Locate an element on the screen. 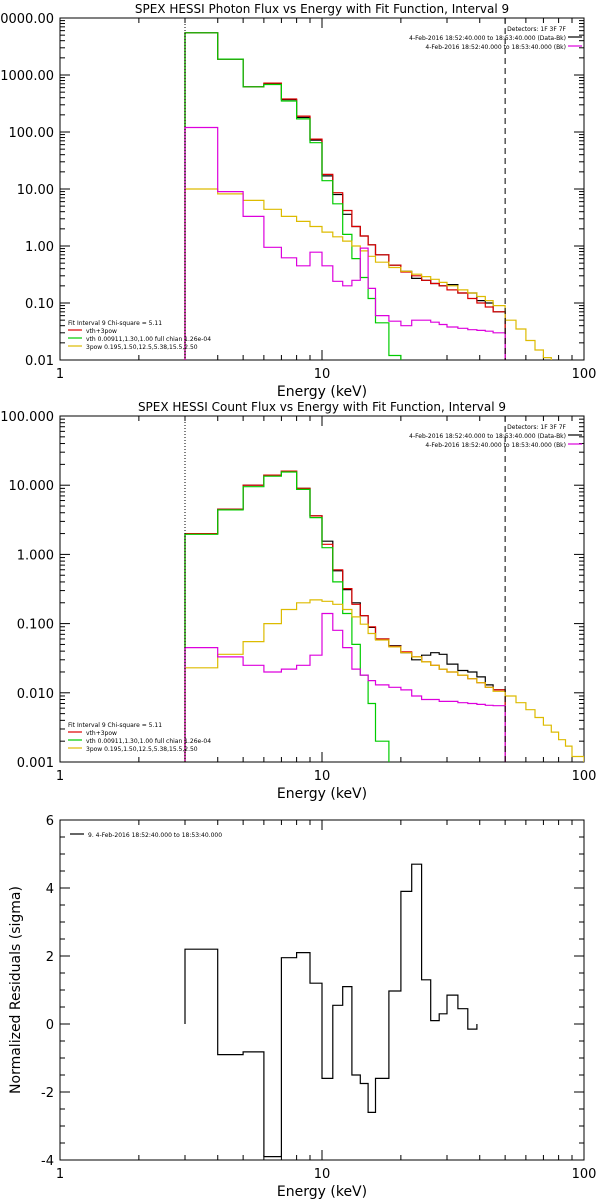  y-tick-label: 100.00 is located at coordinates (32, 133).